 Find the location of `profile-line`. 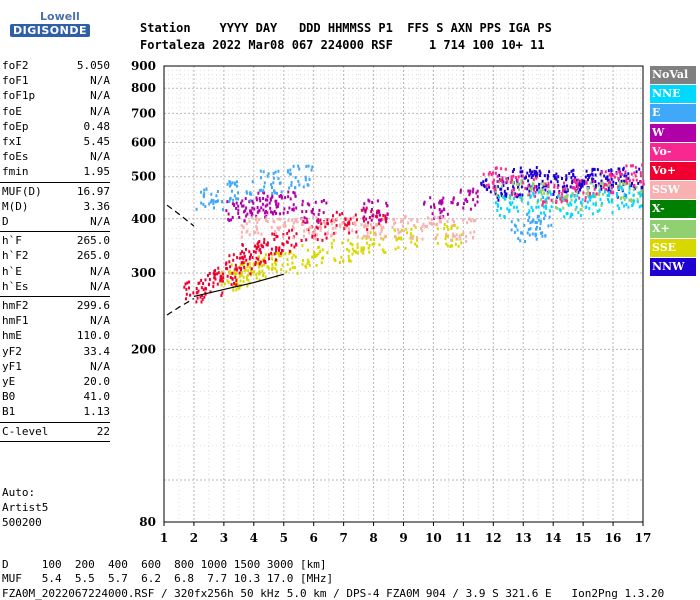

profile-line is located at coordinates (180, 215).